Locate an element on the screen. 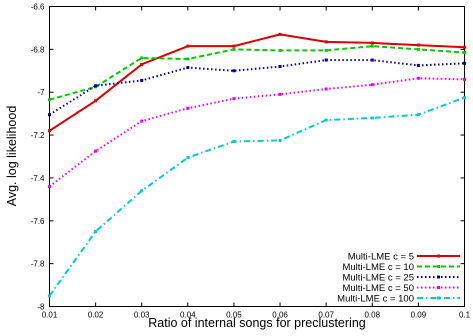  legend-label: Multi-LME c = 100 is located at coordinates (375, 299).